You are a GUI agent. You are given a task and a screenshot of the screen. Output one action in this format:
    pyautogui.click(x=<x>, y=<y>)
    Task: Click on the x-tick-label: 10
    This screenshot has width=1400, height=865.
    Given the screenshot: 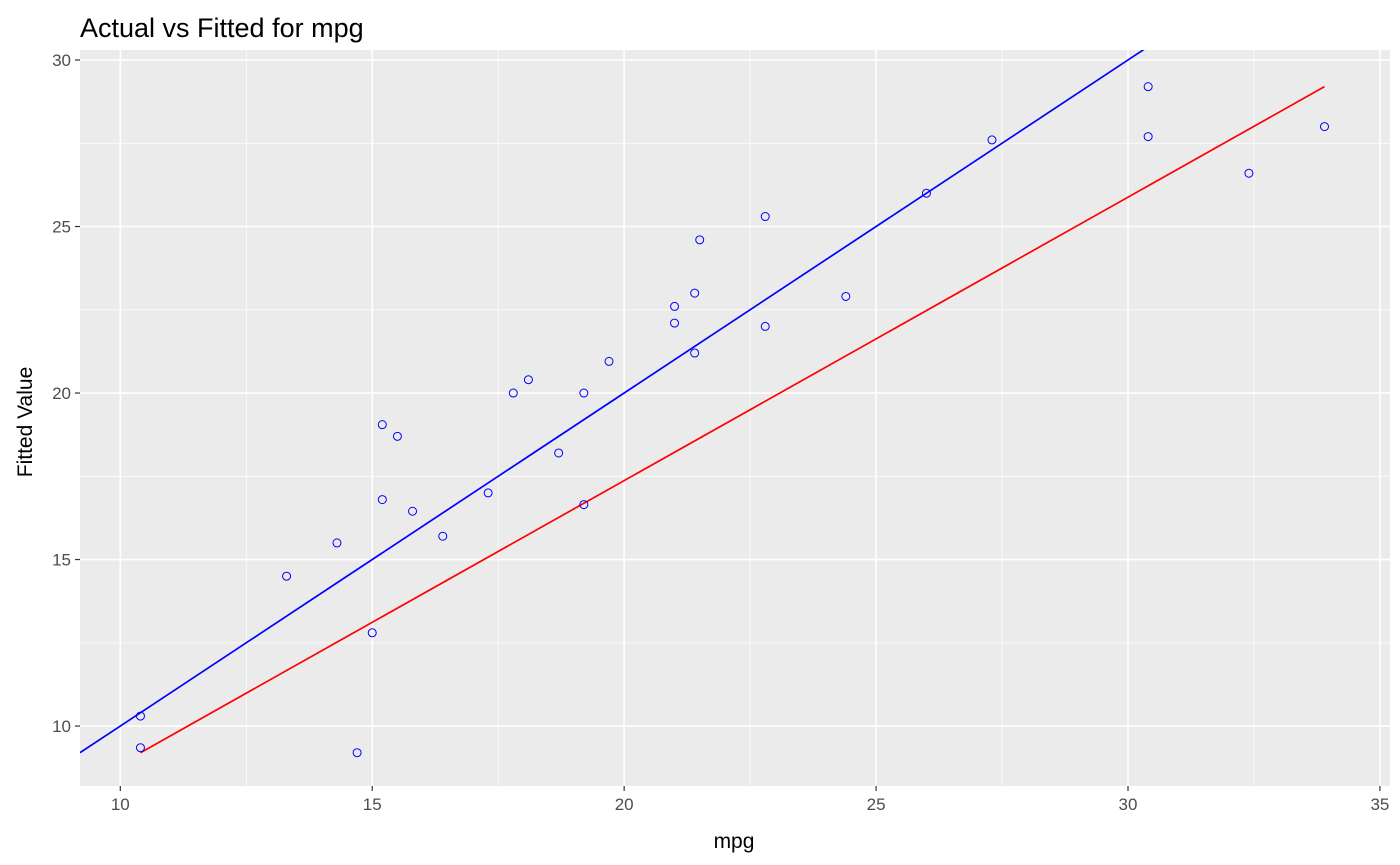 What is the action you would take?
    pyautogui.click(x=120, y=804)
    